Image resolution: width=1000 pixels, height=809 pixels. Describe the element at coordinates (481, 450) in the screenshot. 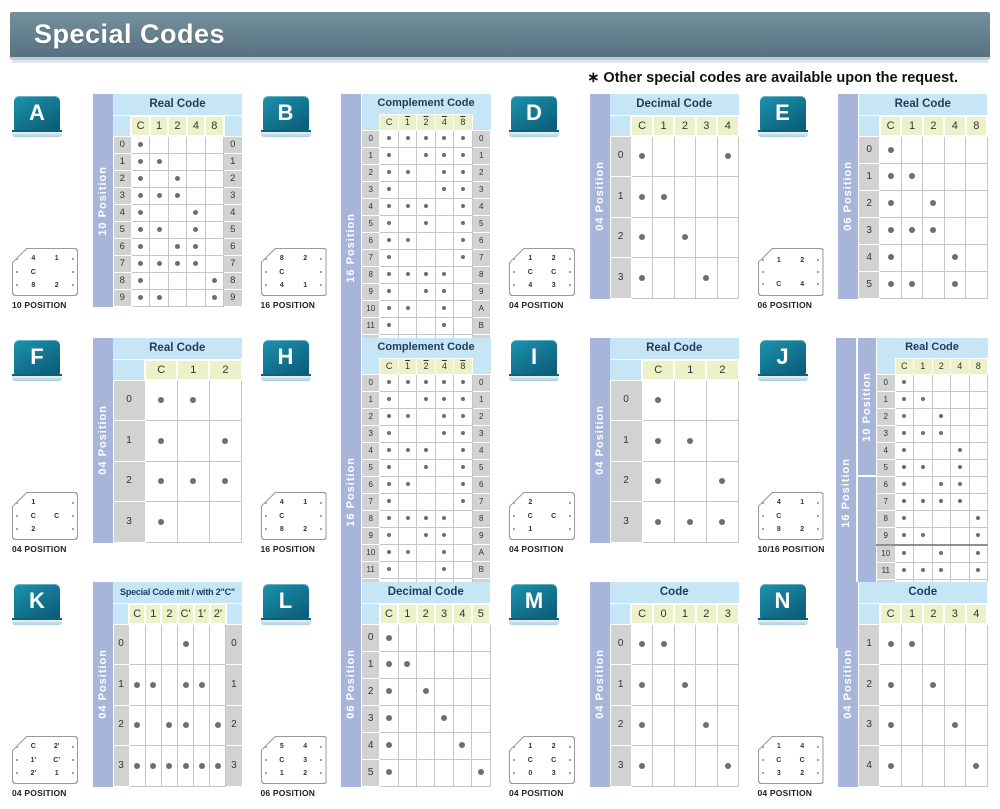

I see `row-label-right: 4` at that location.